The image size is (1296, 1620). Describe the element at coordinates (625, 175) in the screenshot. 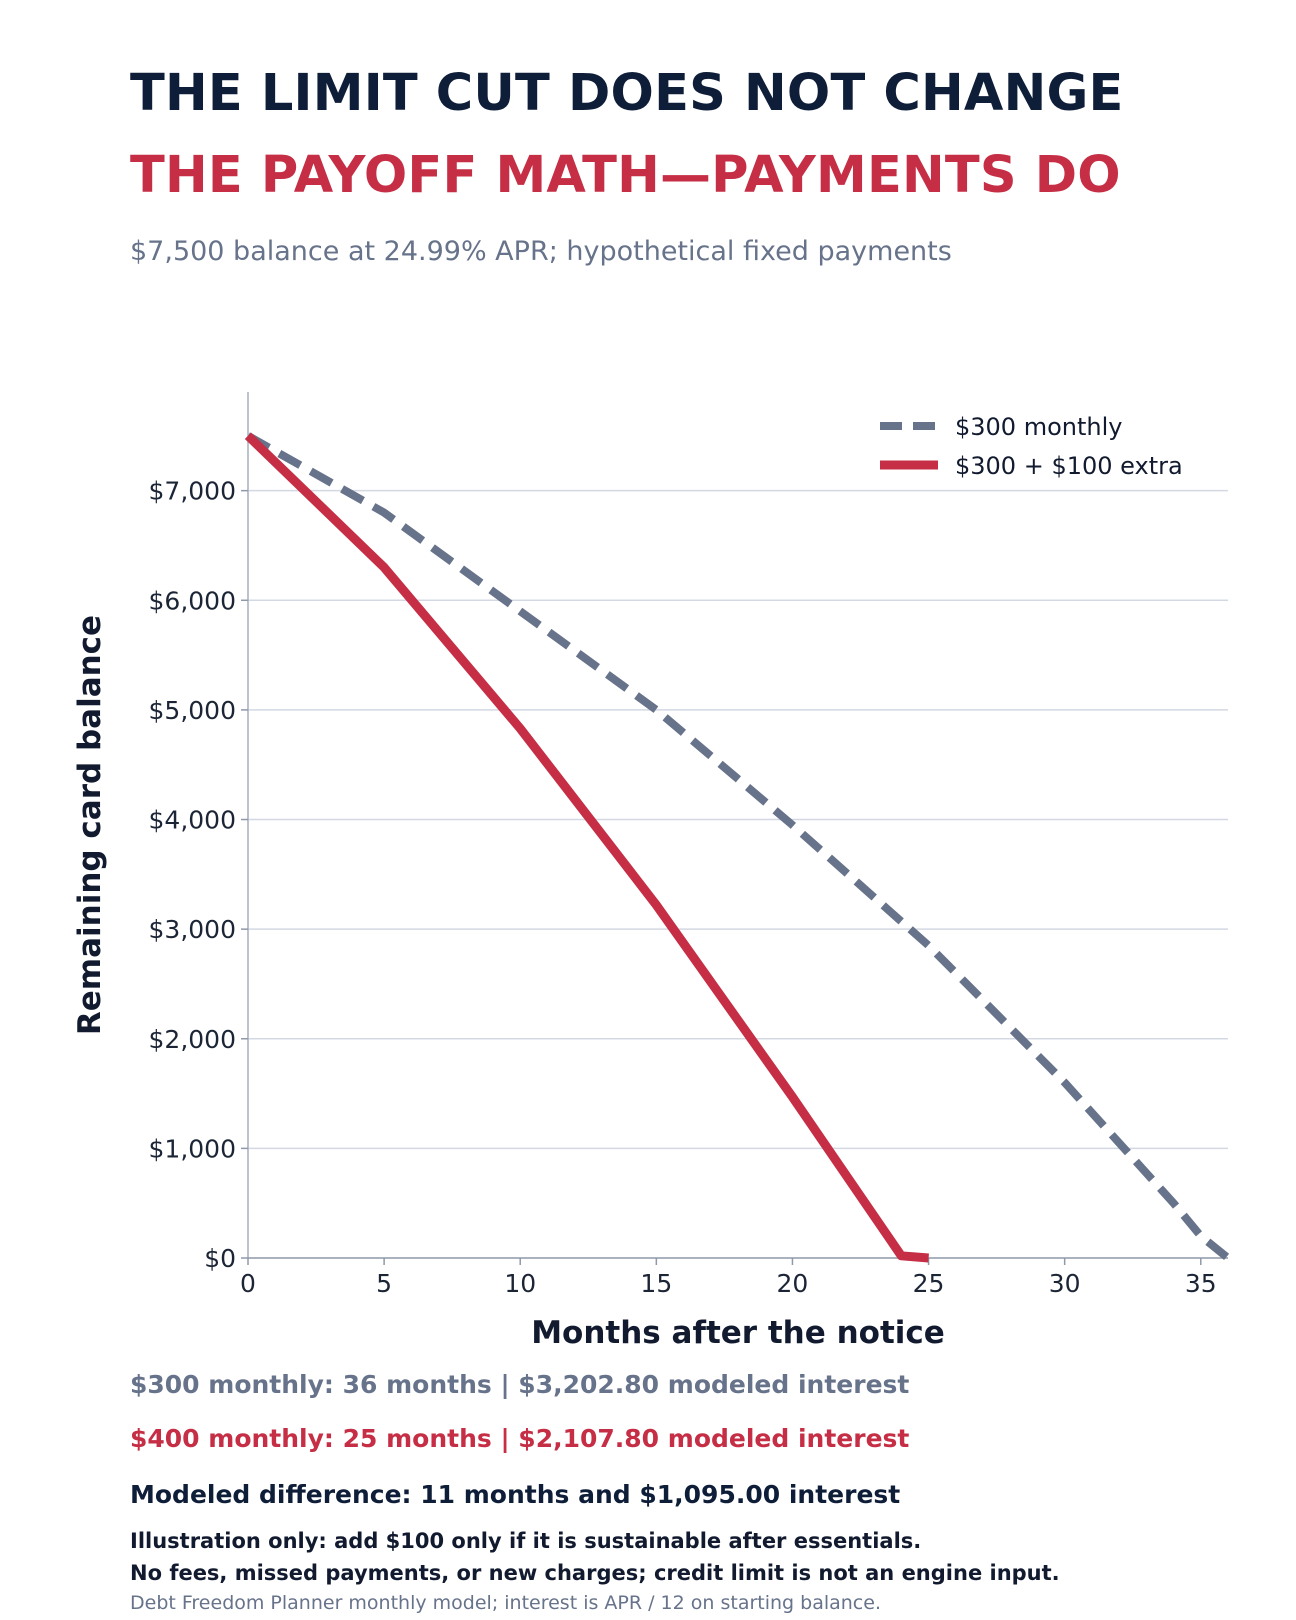

I see `chart-title-line-2: THE PAYOFF MATH—PAYMENTS DO` at that location.